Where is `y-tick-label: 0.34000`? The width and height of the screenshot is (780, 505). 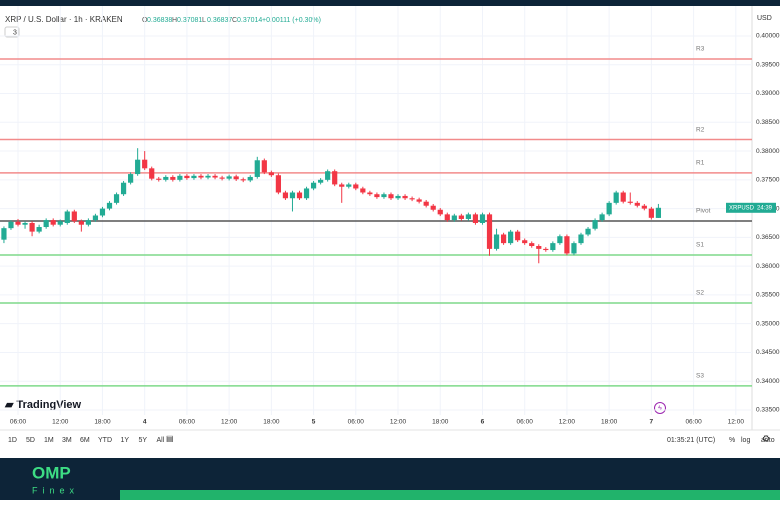 y-tick-label: 0.34000 is located at coordinates (768, 381).